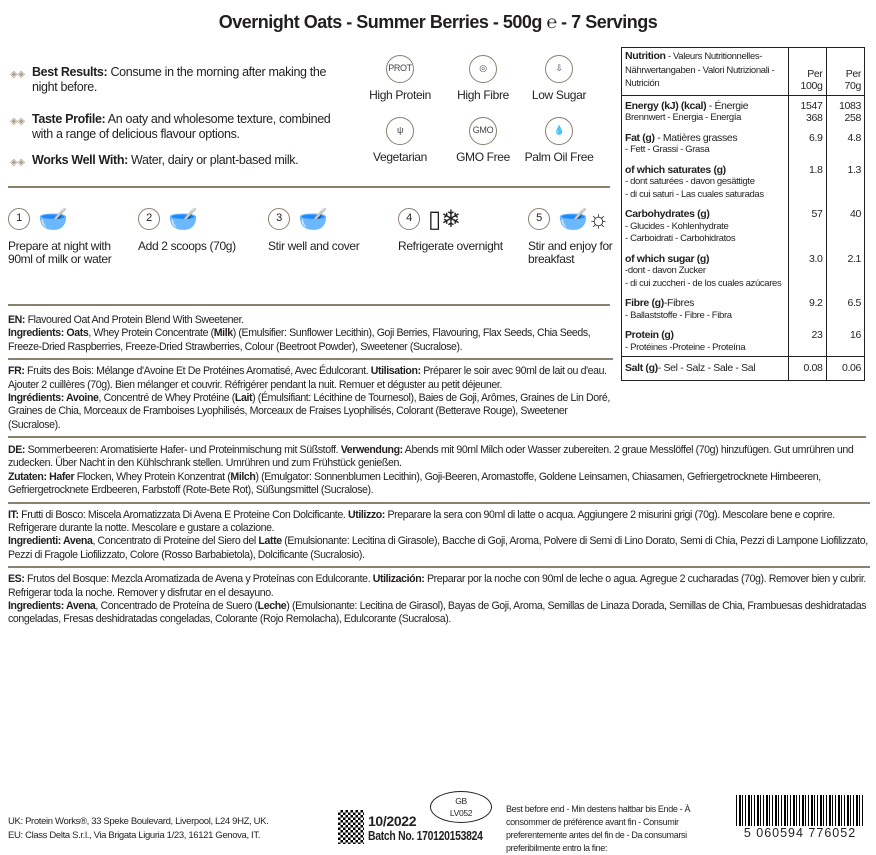 This screenshot has width=876, height=855. What do you see at coordinates (645, 56) in the screenshot?
I see `nutrition-title: Nutrition` at bounding box center [645, 56].